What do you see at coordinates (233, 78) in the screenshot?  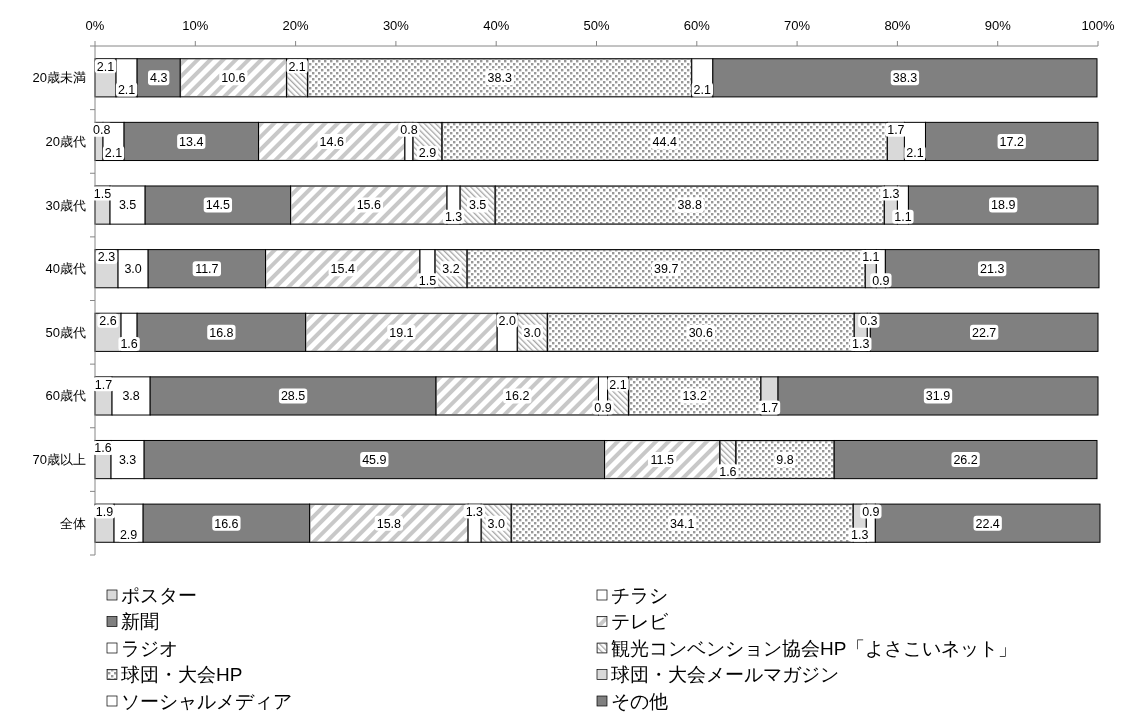 I see `data-label: 10.6` at bounding box center [233, 78].